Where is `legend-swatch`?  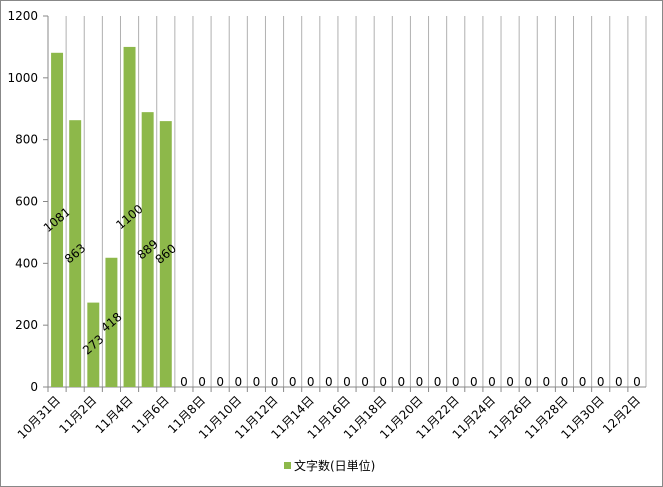 legend-swatch is located at coordinates (287, 465).